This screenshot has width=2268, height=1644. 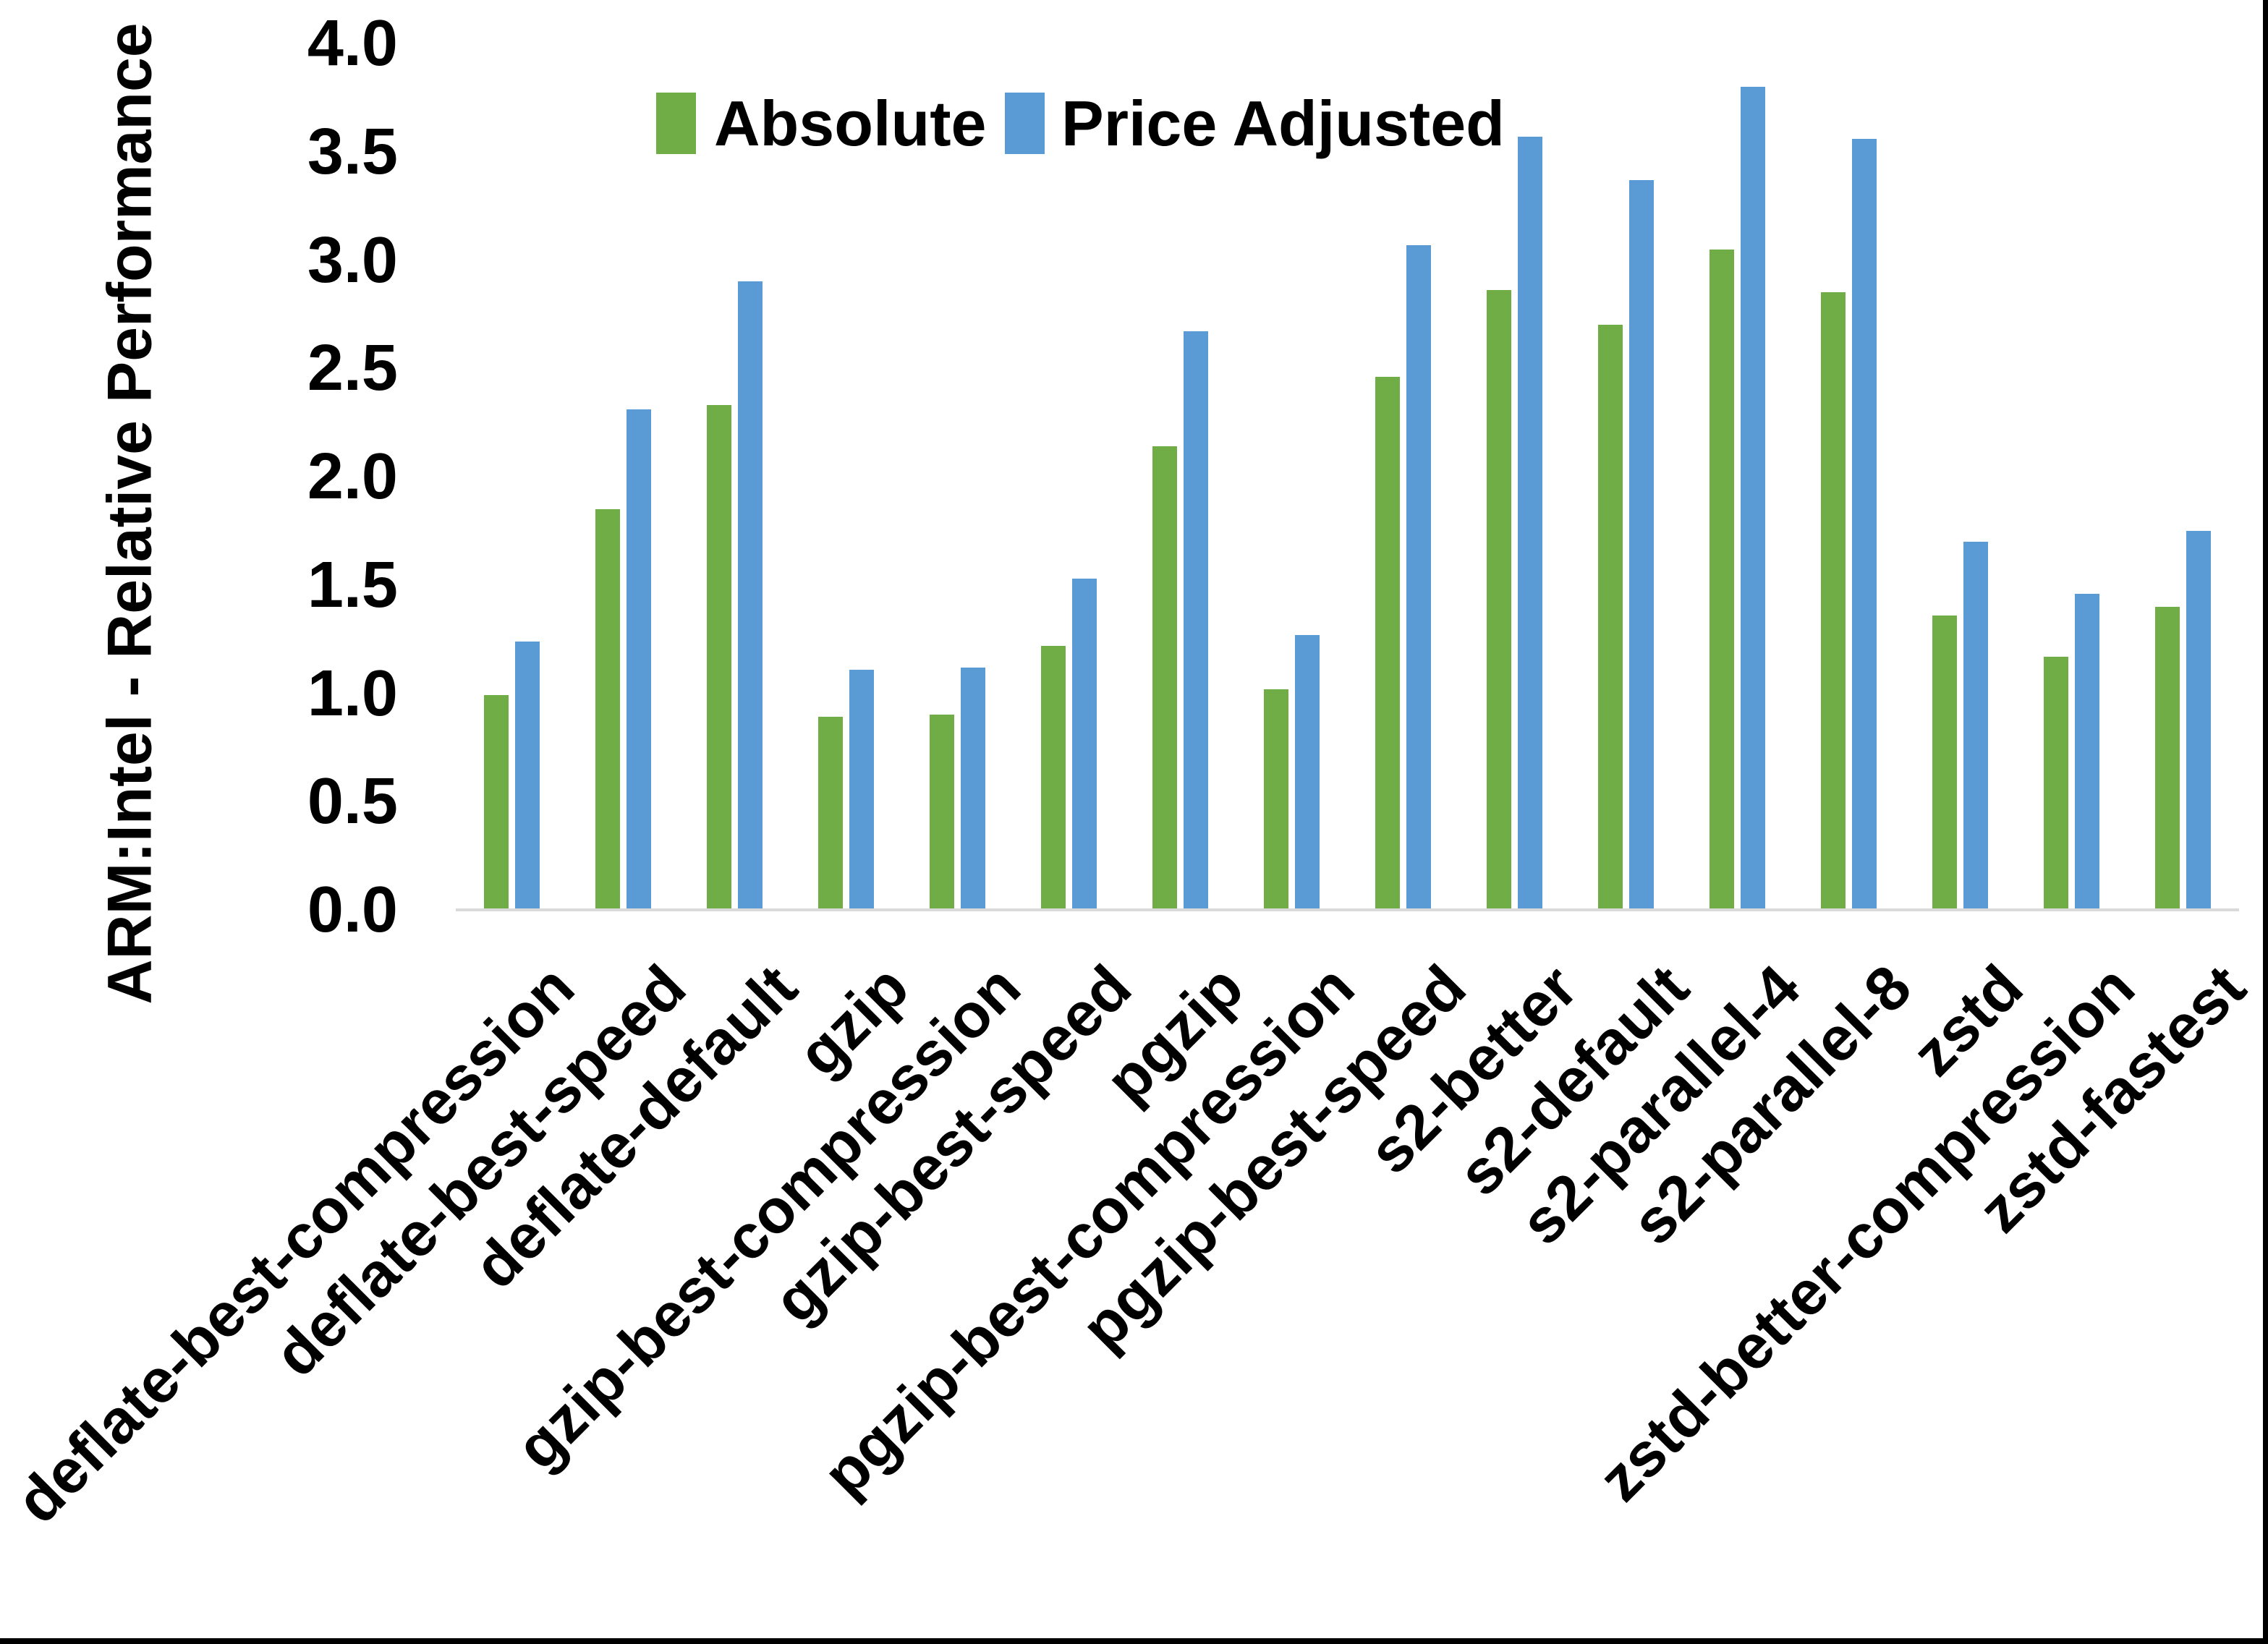 What do you see at coordinates (1025, 123) in the screenshot?
I see `legend-swatch-price-adjusted` at bounding box center [1025, 123].